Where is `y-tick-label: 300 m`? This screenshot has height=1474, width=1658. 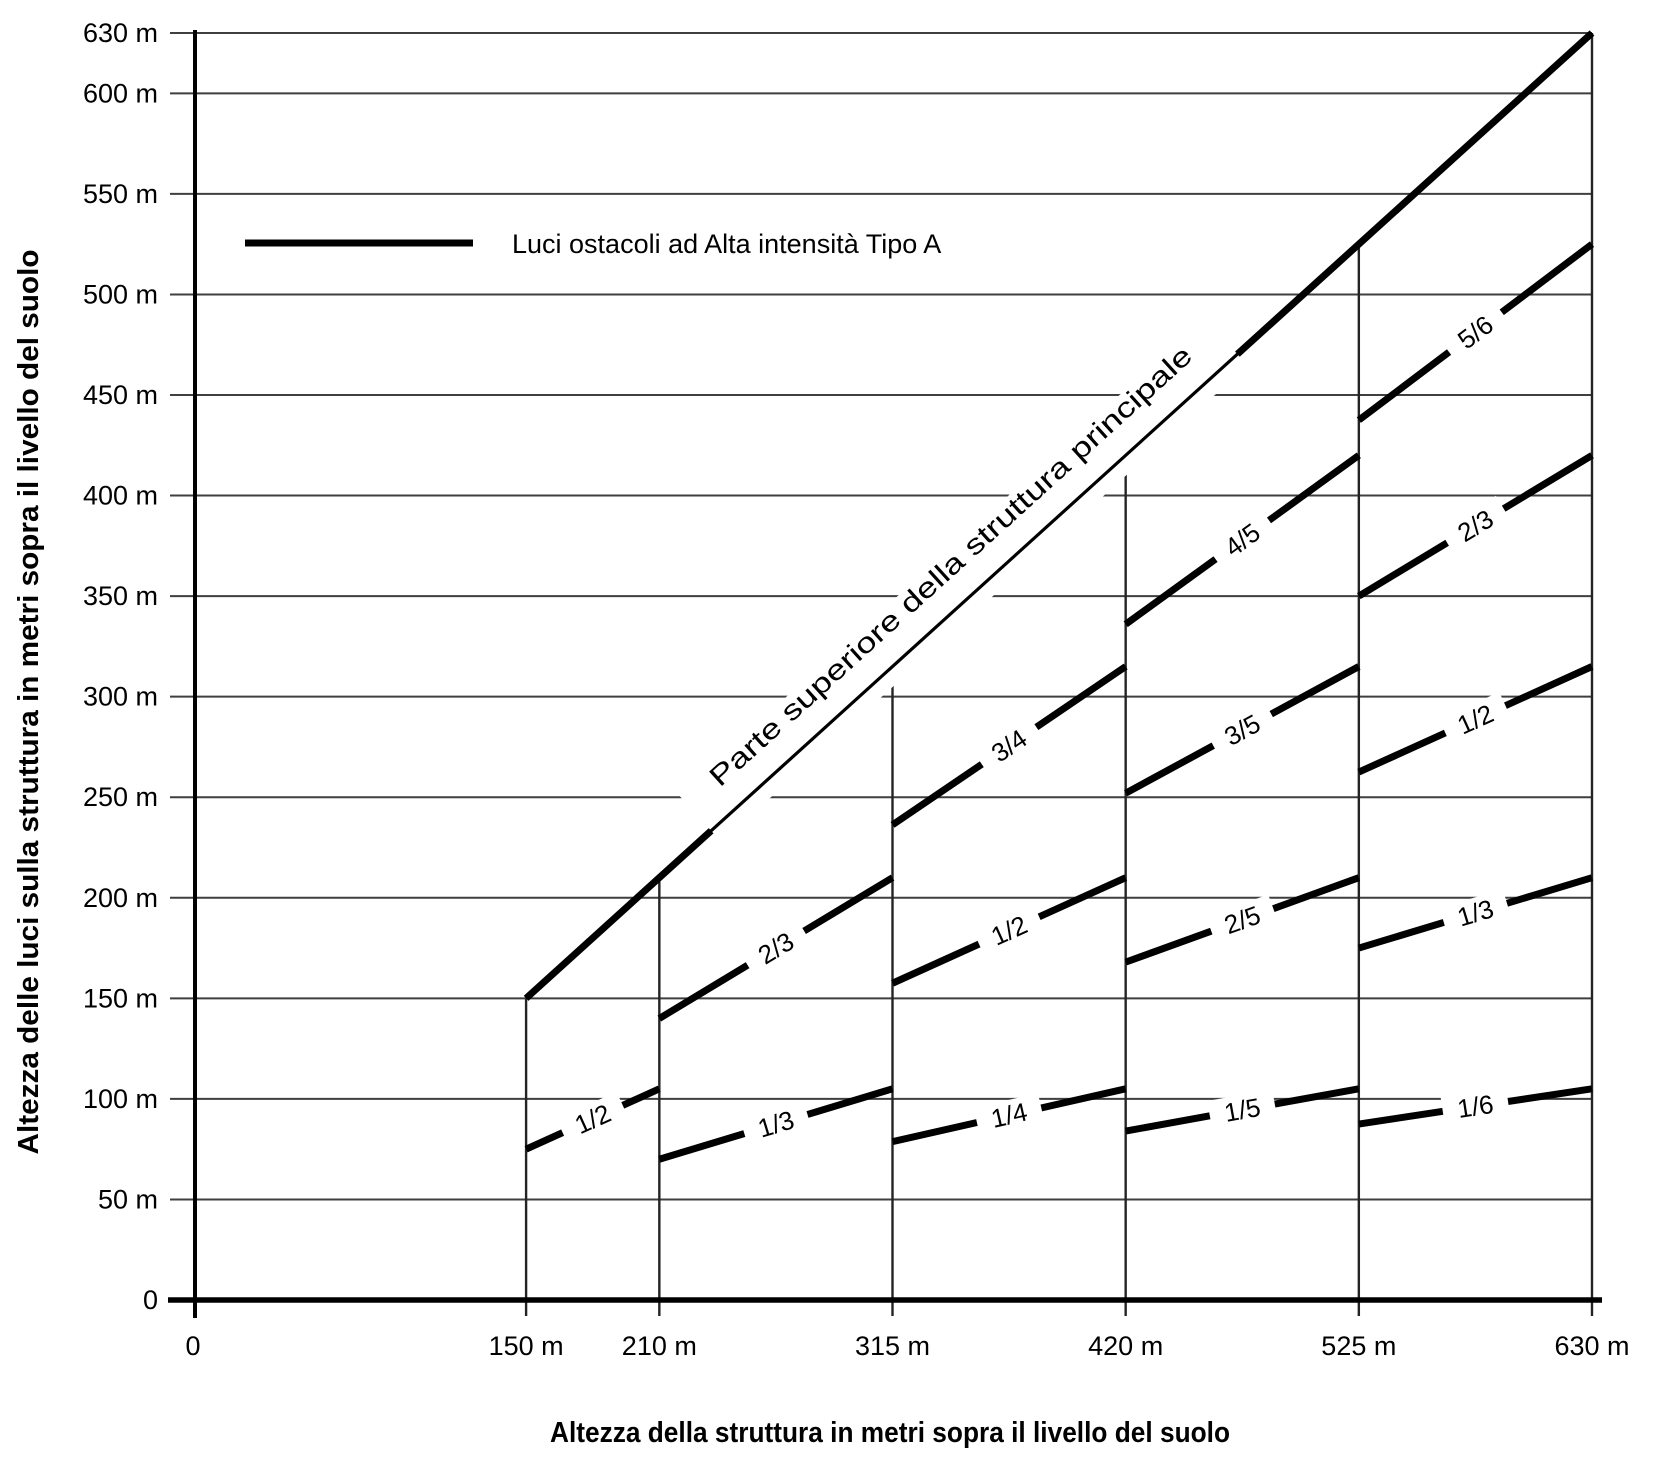 y-tick-label: 300 m is located at coordinates (120, 697).